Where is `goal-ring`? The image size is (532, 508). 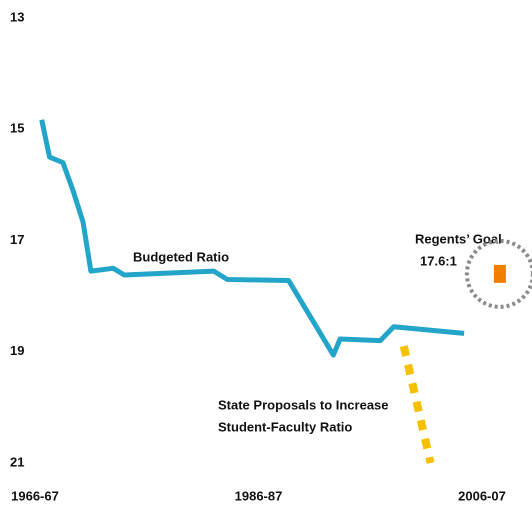 goal-ring is located at coordinates (498, 273).